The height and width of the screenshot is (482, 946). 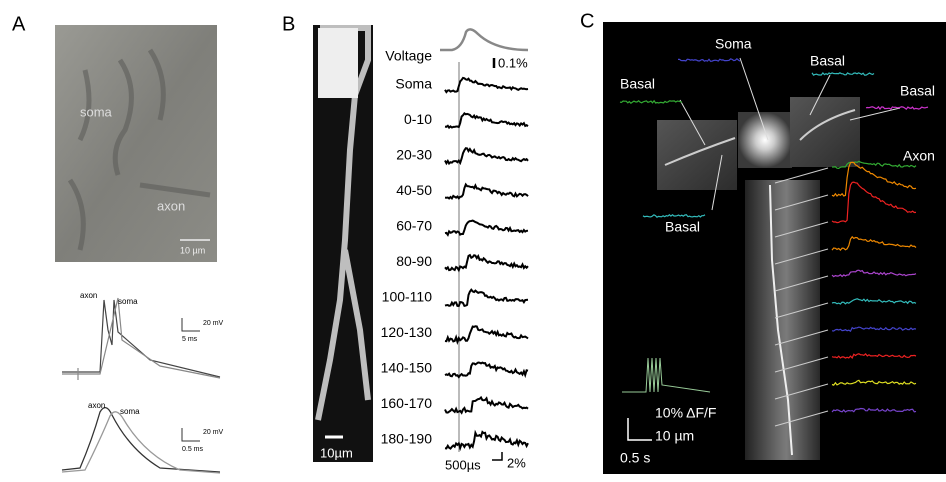 What do you see at coordinates (414, 261) in the screenshot?
I see `row-label: 80-90` at bounding box center [414, 261].